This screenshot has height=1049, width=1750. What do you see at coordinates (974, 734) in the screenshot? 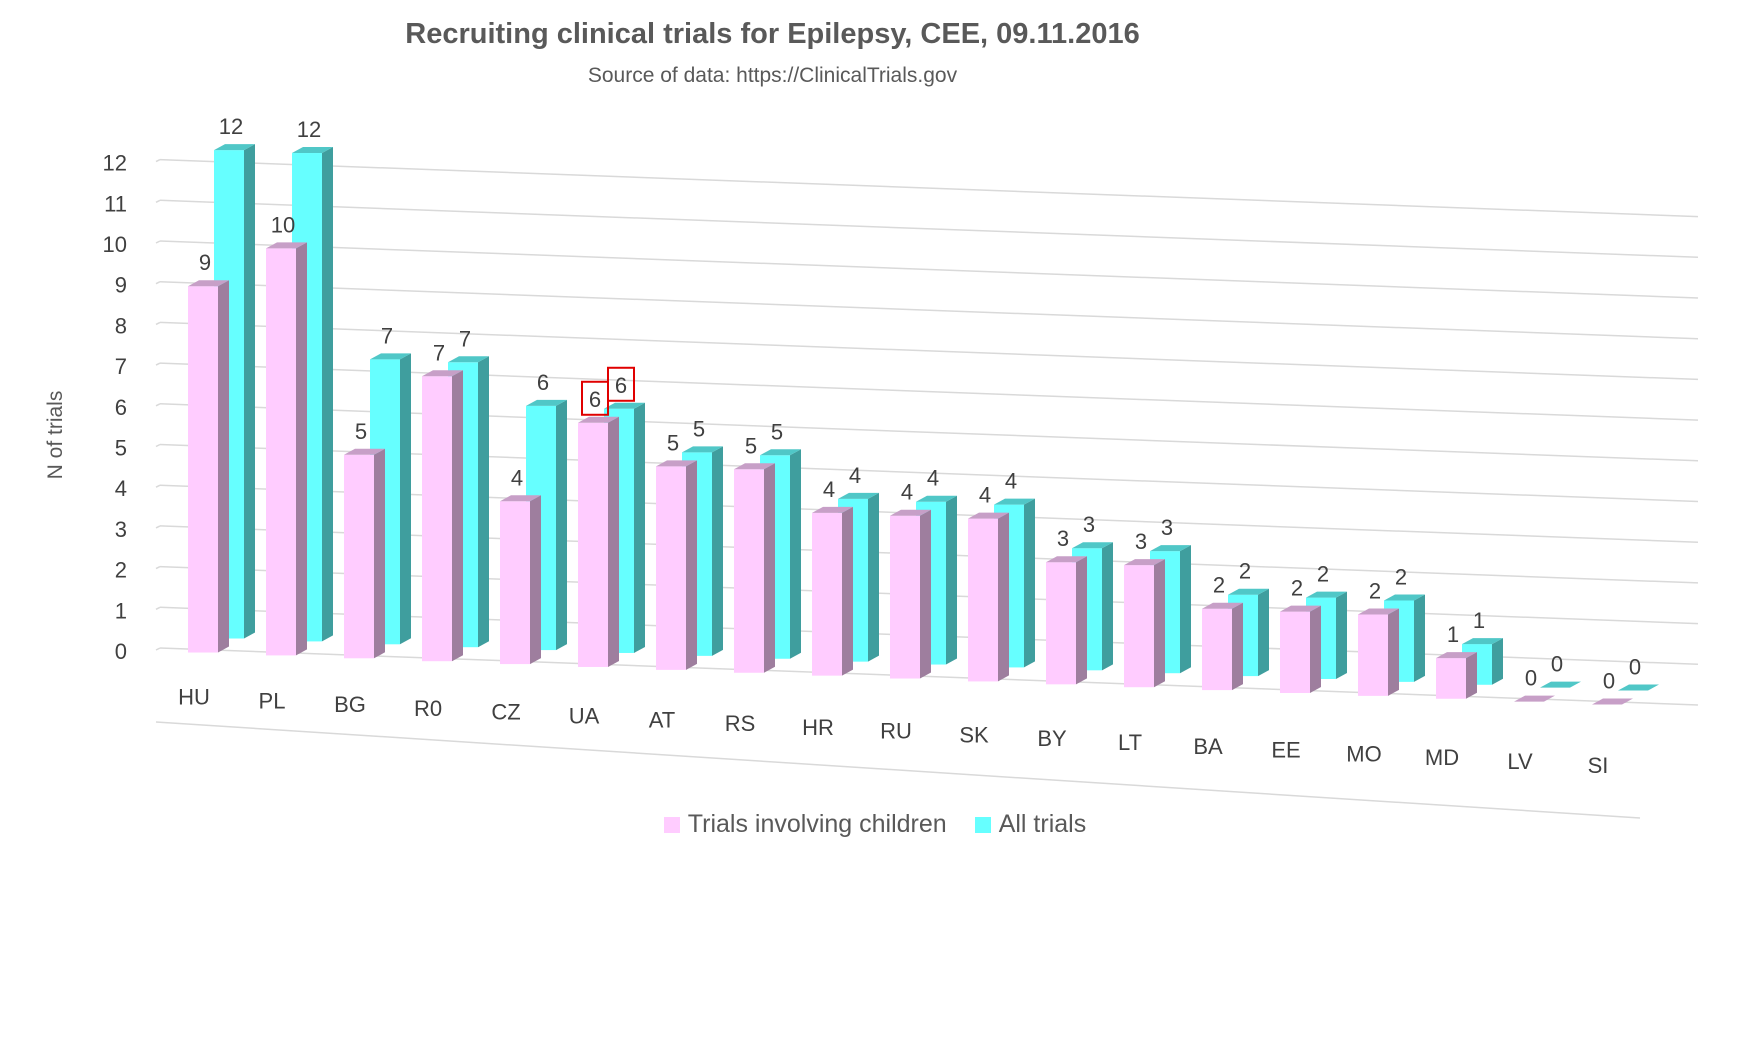
I see `x-tick-label: SK` at bounding box center [974, 734].